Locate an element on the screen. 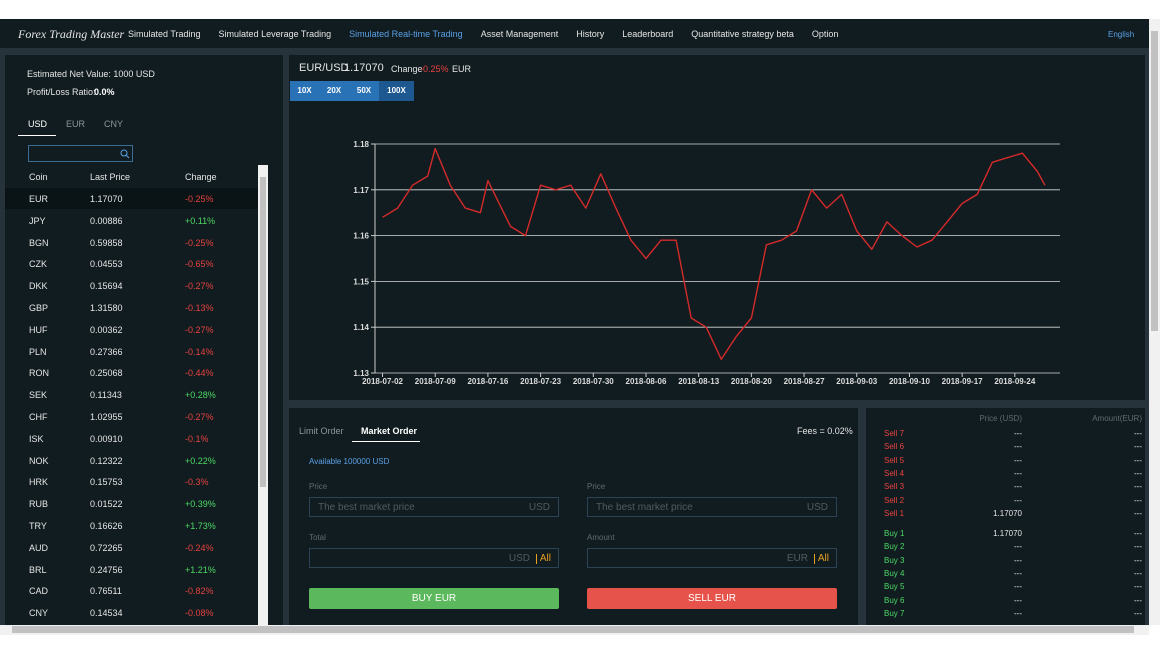 This screenshot has height=653, width=1160. table-row: CAD 0.76511 -0.82% is located at coordinates (131, 590).